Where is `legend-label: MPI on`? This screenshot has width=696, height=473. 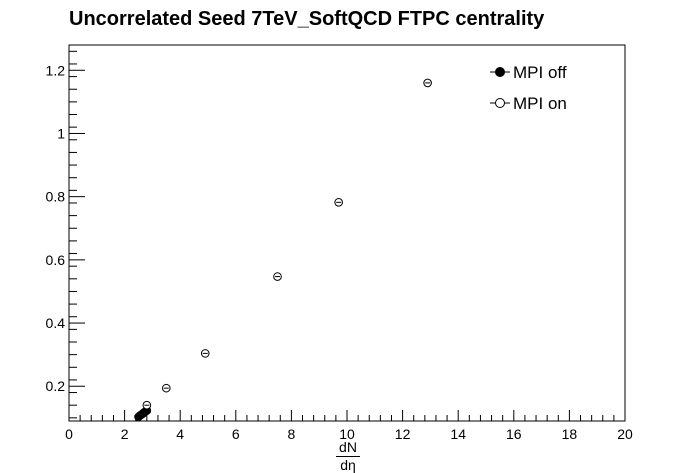
legend-label: MPI on is located at coordinates (540, 103).